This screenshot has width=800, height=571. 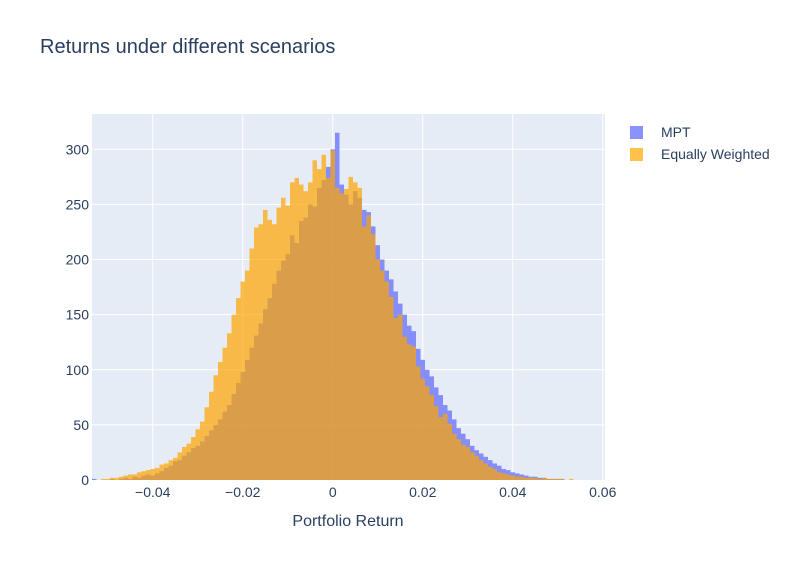 I want to click on legend-label-mpt: MPT, so click(x=676, y=132).